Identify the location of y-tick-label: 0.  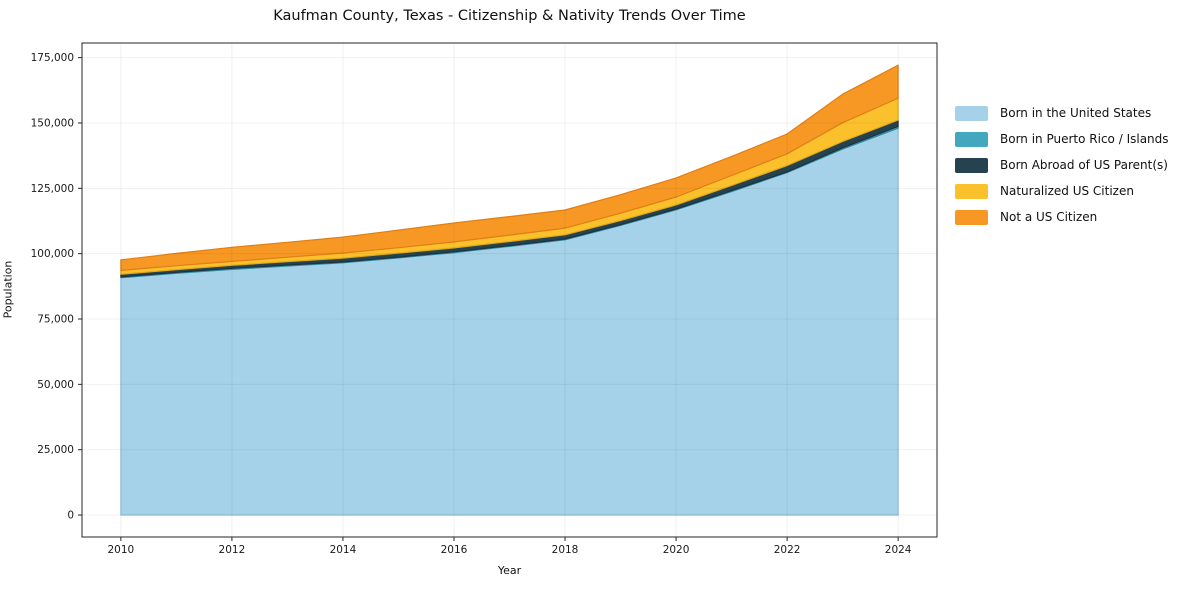
(70, 516).